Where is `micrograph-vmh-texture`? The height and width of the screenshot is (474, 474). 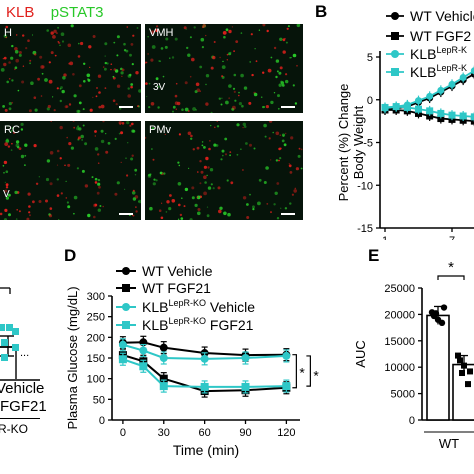
micrograph-vmh-texture is located at coordinates (223, 68).